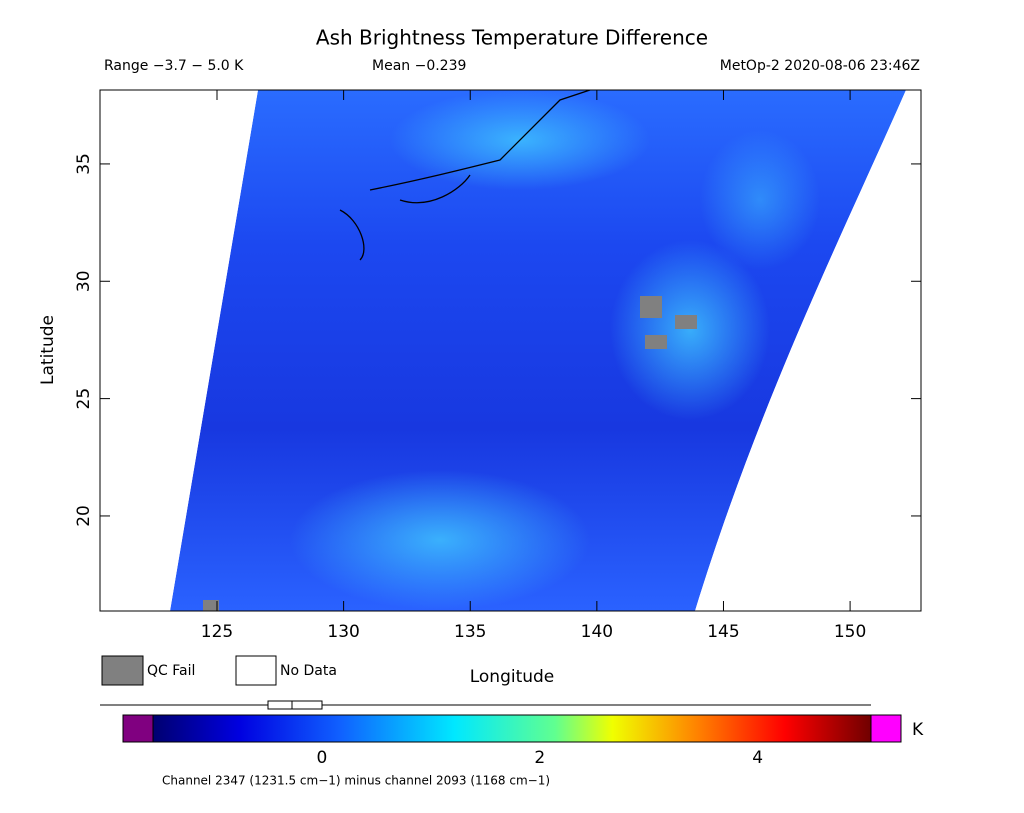 This screenshot has height=813, width=1024. Describe the element at coordinates (512, 38) in the screenshot. I see `title: Ash Brightness Temperature Difference` at that location.